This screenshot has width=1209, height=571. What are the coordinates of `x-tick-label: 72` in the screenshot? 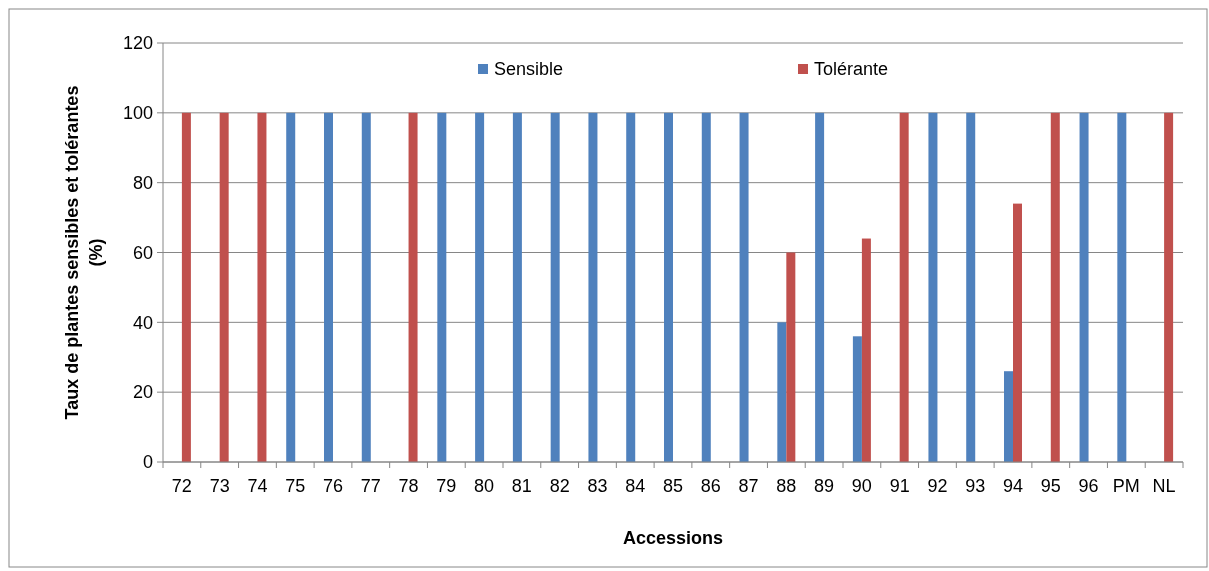 It's located at (181, 486).